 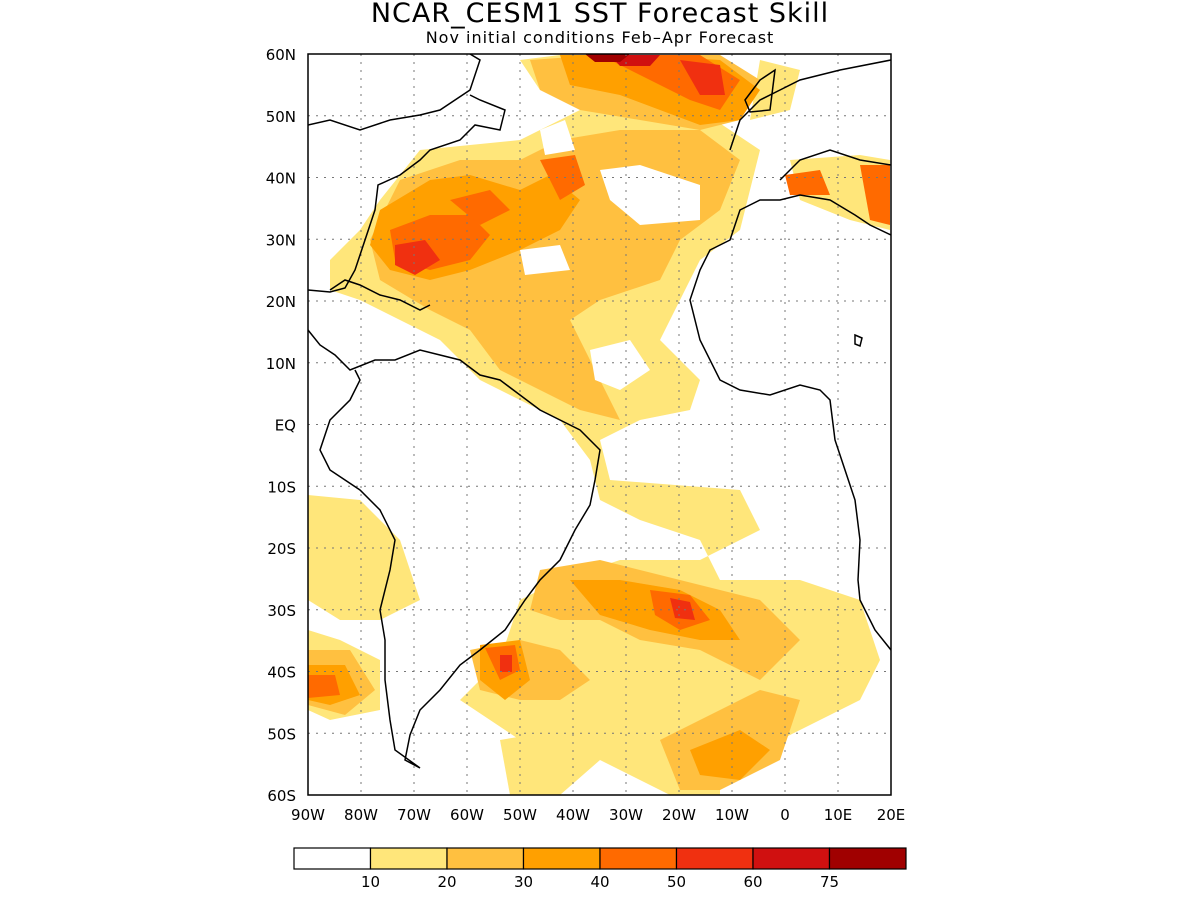 I want to click on colorbar-label: 30, so click(x=523, y=882).